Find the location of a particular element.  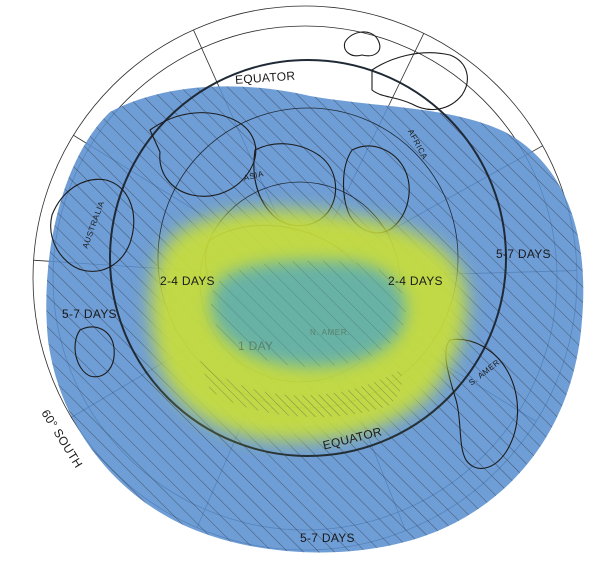

label-5-7-days-bottom: 5-7 DAYS is located at coordinates (327, 538).